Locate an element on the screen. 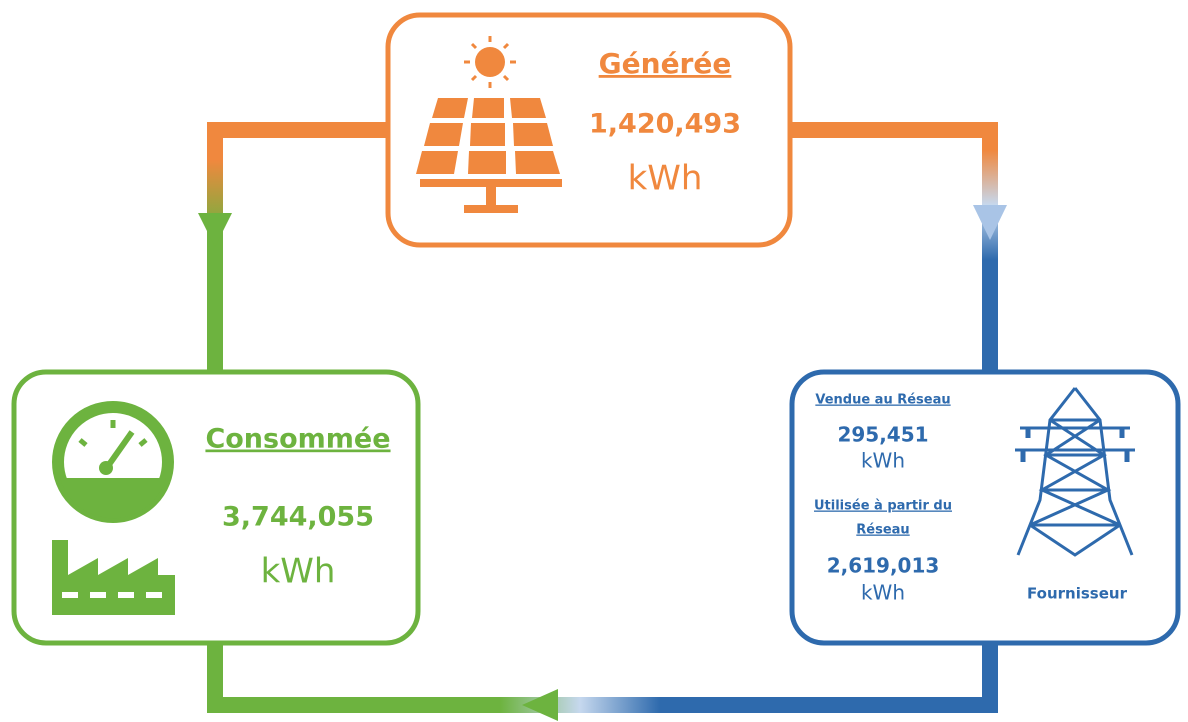 The width and height of the screenshot is (1188, 722). value: 3,744,055 is located at coordinates (298, 517).